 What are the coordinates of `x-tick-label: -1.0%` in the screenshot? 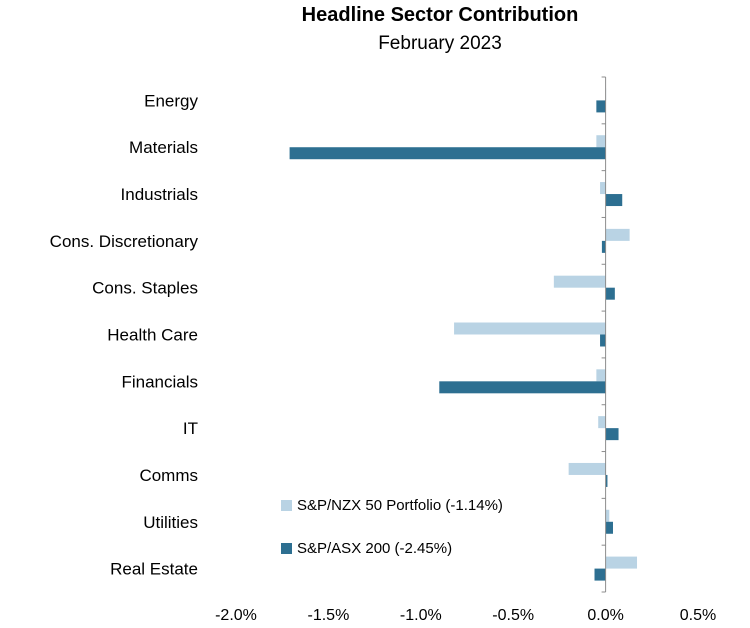 It's located at (421, 615).